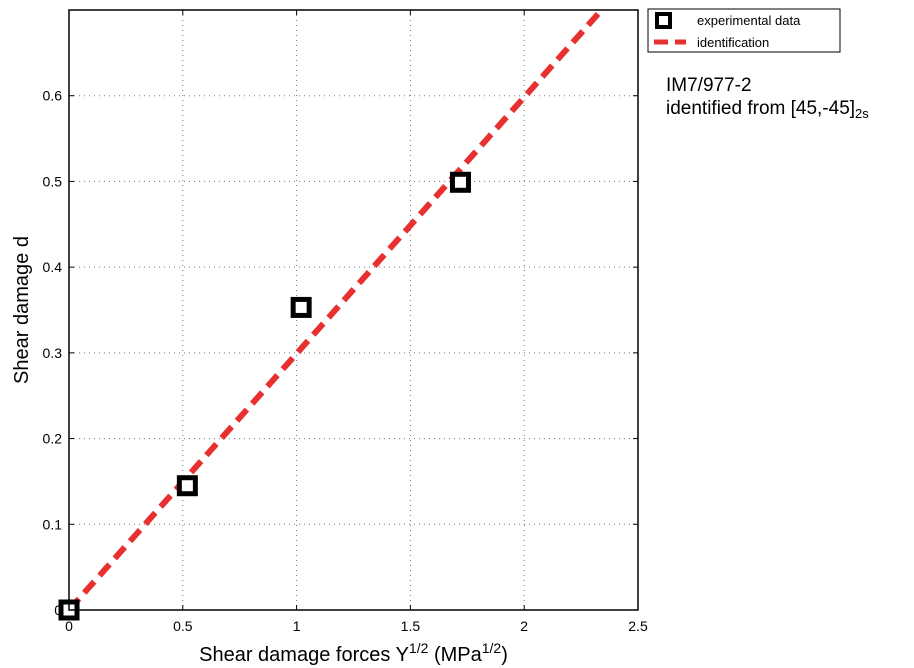 This screenshot has height=668, width=914. Describe the element at coordinates (69, 626) in the screenshot. I see `x-tick-label: 0` at that location.